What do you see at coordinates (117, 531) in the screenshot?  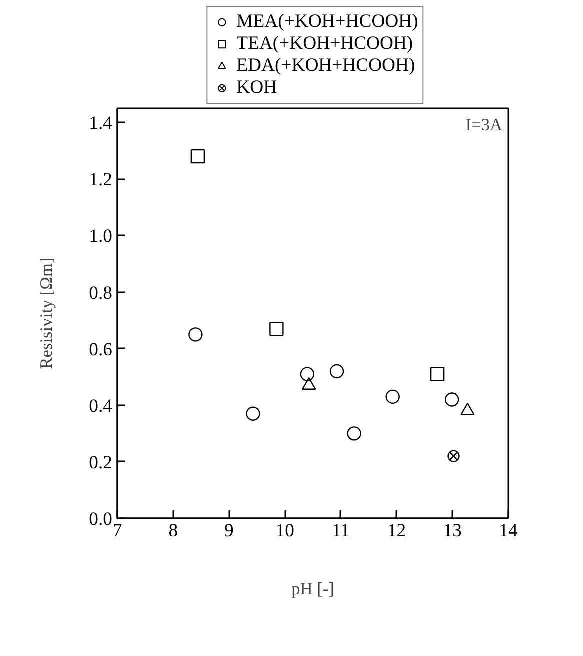 I see `x-tick-label: 7` at bounding box center [117, 531].